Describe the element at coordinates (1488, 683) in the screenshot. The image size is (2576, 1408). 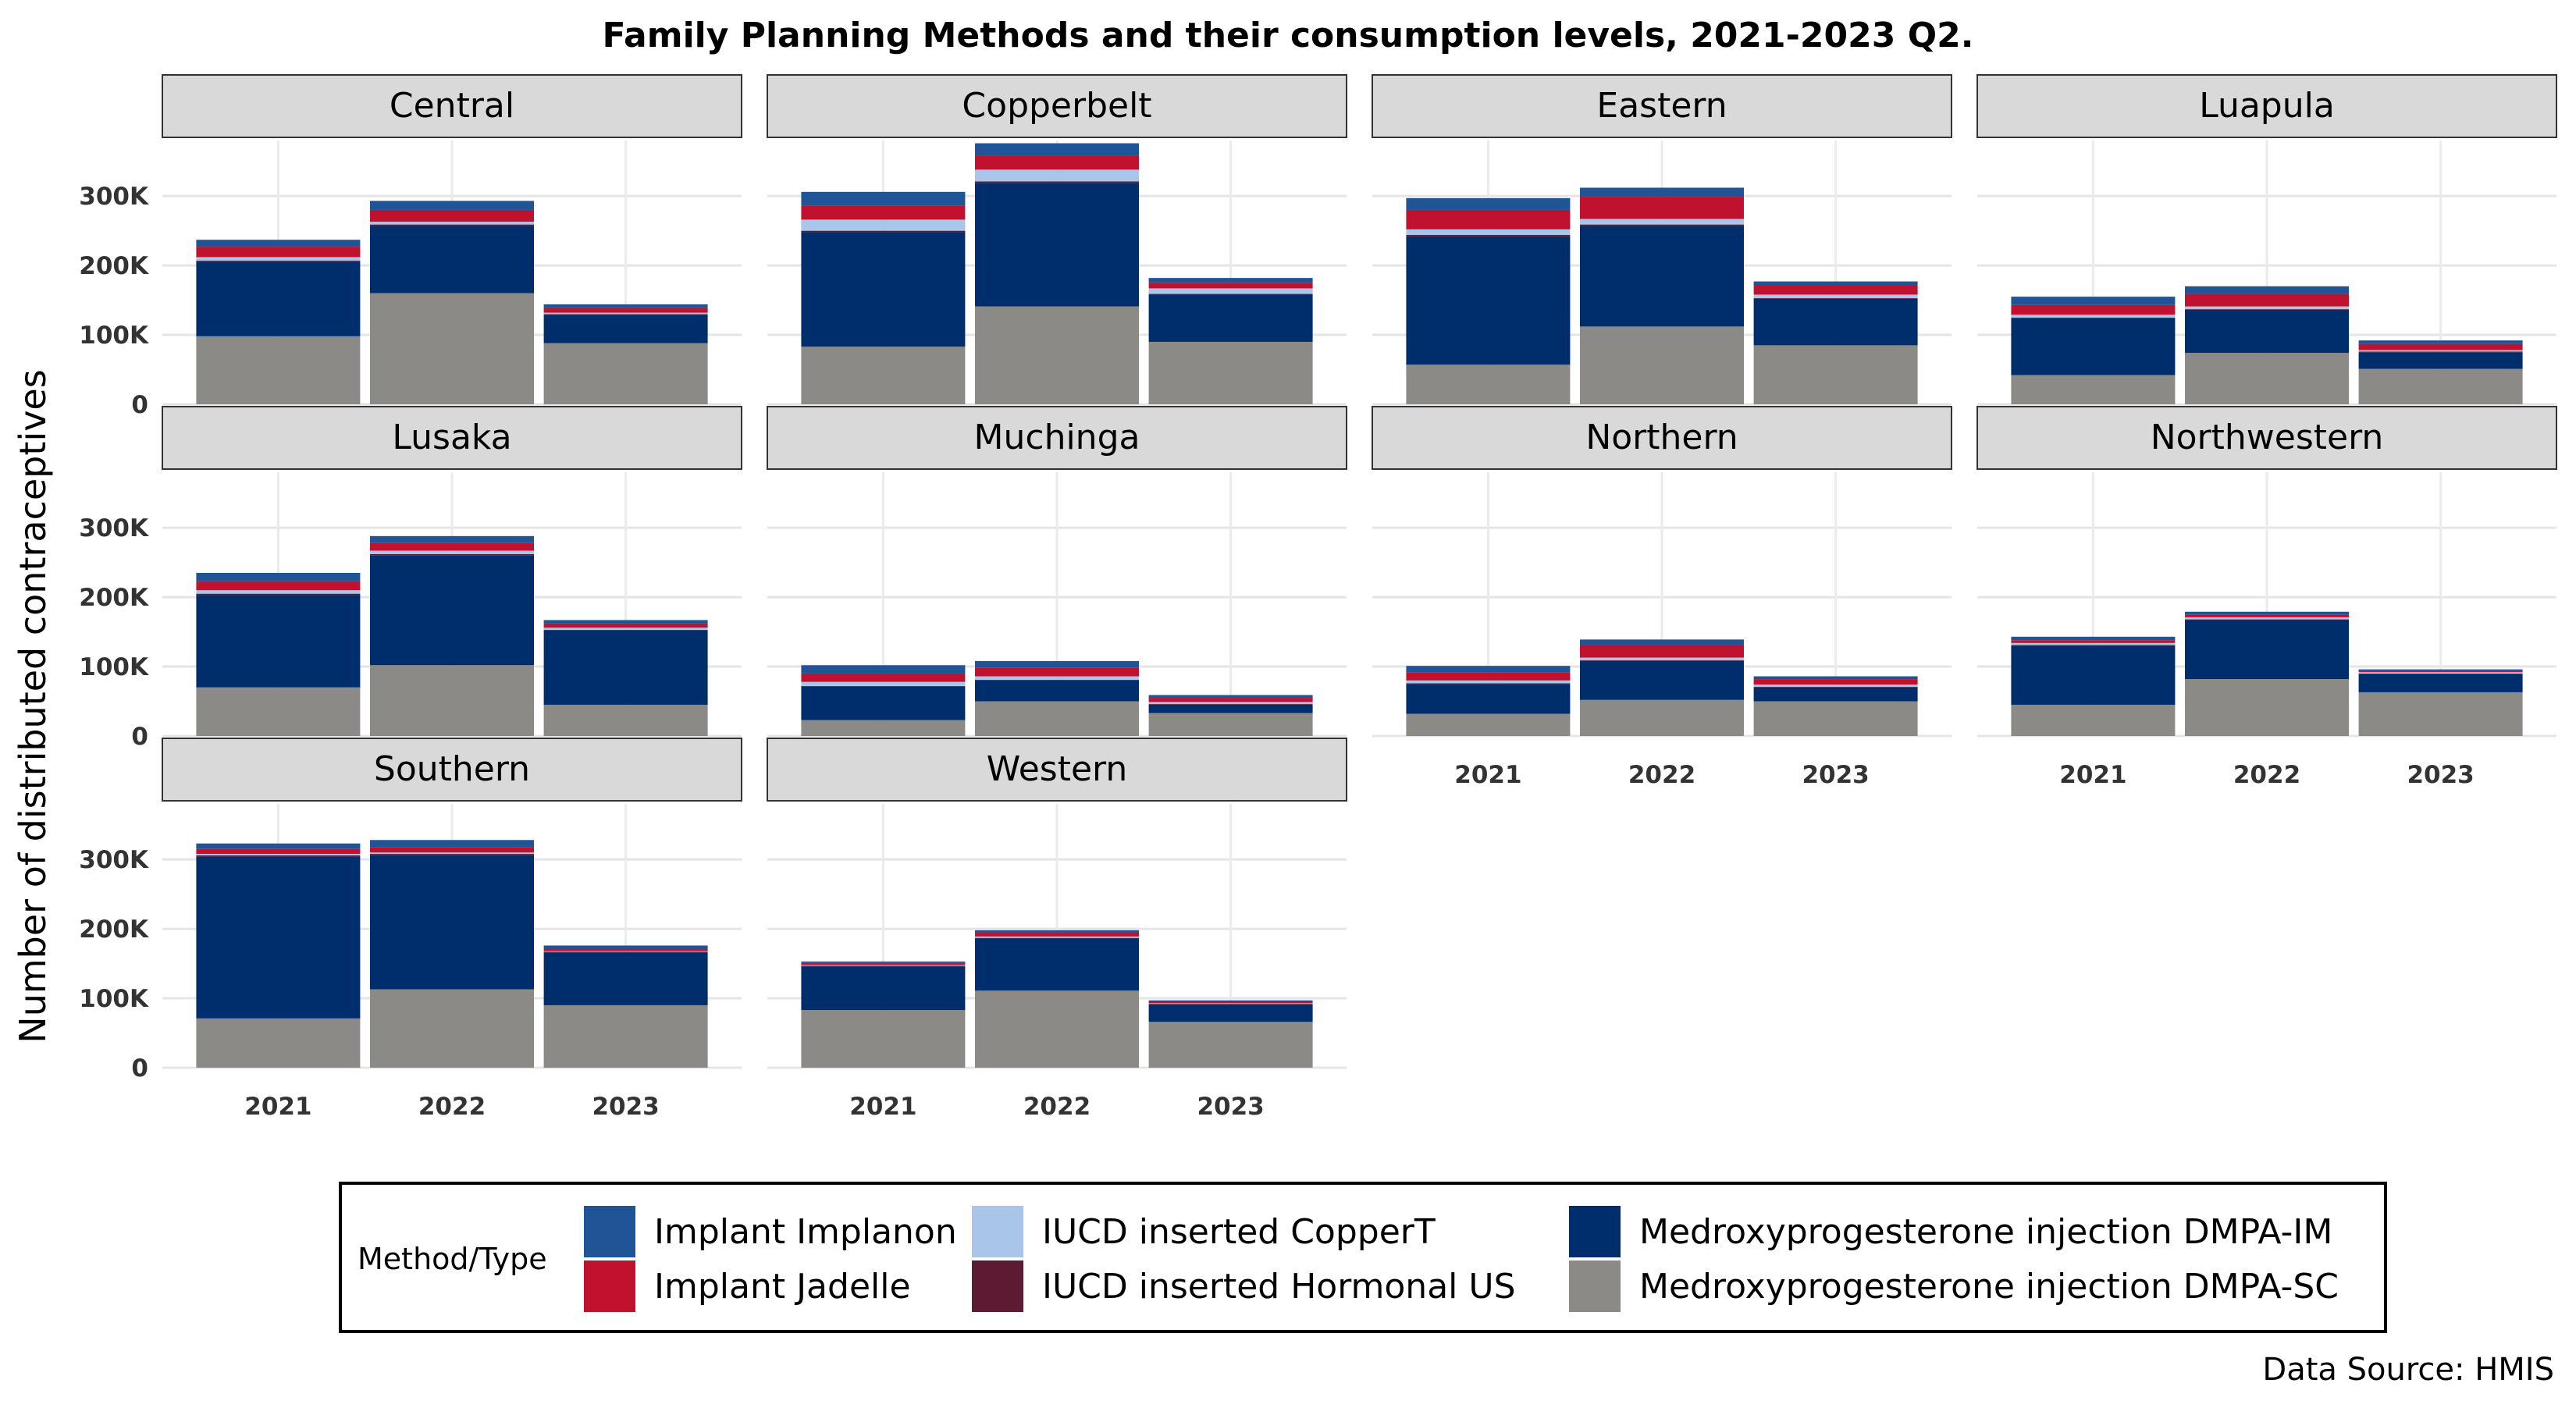
I see `bar-northern-2021-iucd_hormonal` at that location.